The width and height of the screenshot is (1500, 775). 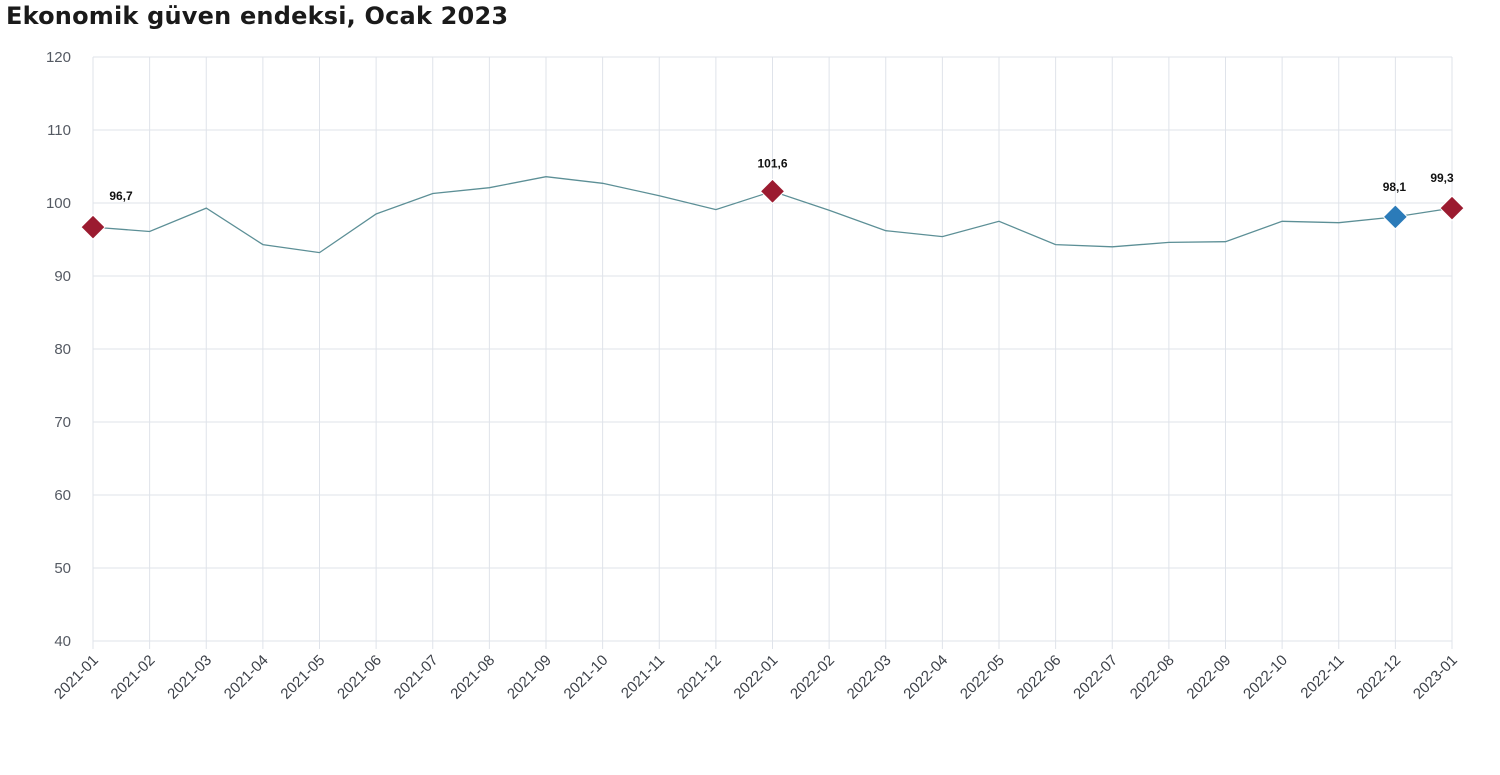 I want to click on x-tick-label: 2023-01, so click(x=1435, y=677).